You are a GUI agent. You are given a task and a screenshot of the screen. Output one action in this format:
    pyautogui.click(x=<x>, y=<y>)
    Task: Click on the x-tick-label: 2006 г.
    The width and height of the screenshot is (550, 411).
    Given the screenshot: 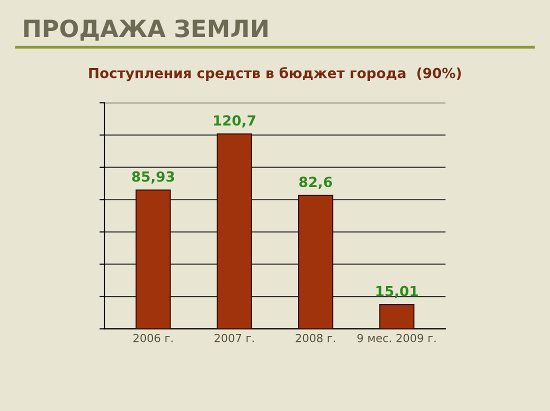 What is the action you would take?
    pyautogui.click(x=153, y=338)
    